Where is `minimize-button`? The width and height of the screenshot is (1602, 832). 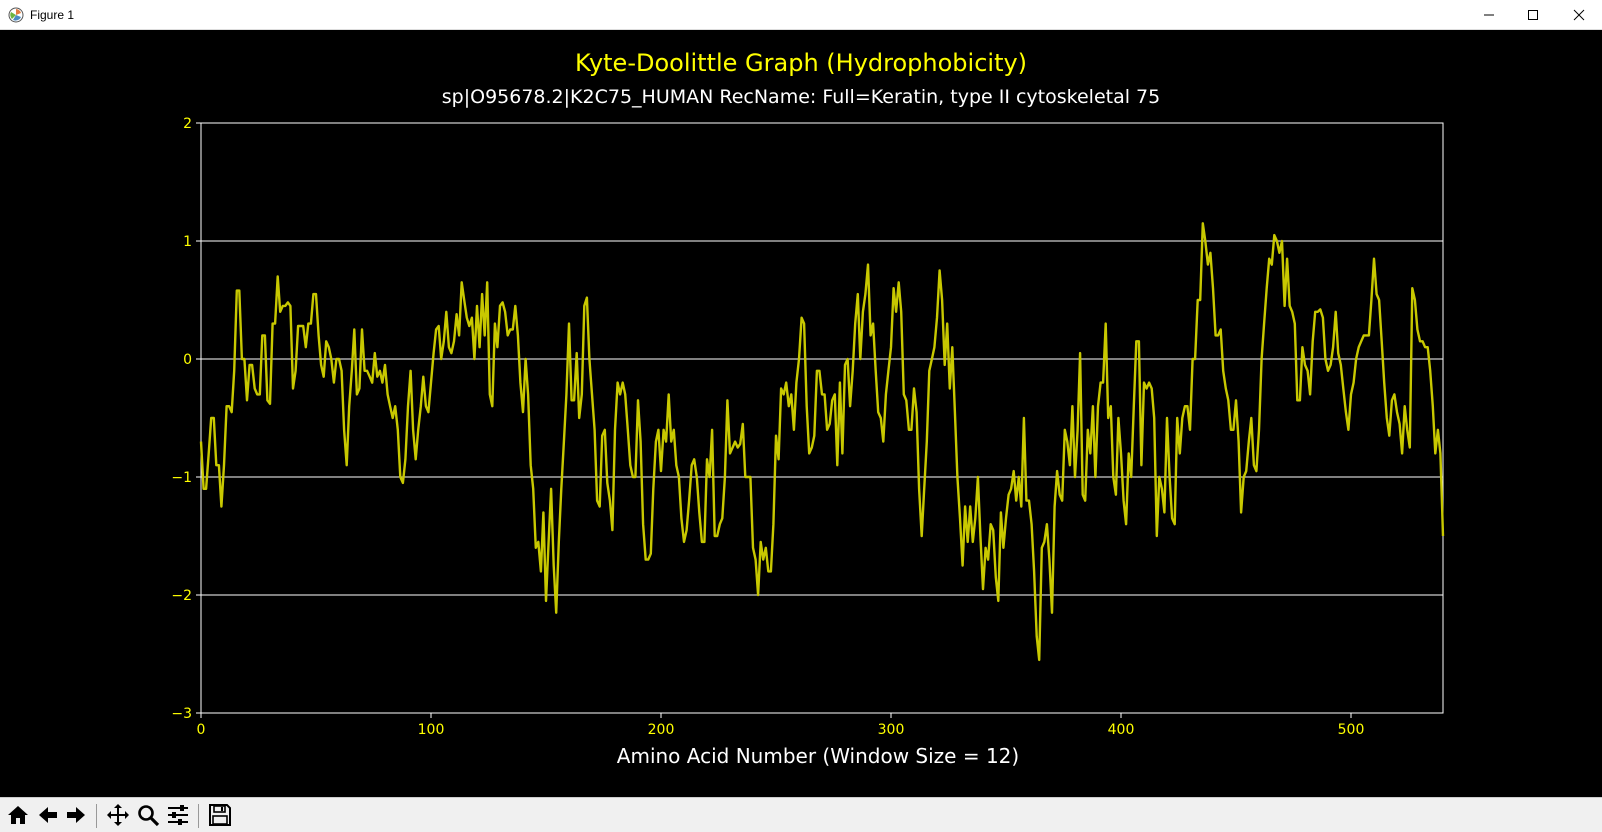 minimize-button is located at coordinates (1489, 15).